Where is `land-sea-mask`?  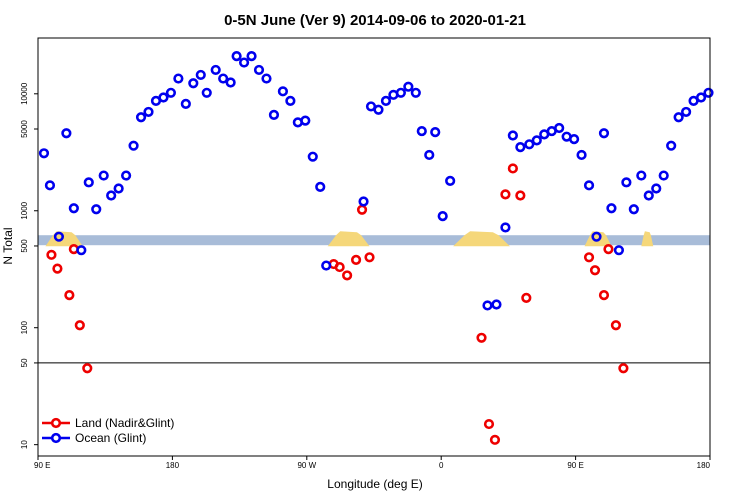
land-sea-mask is located at coordinates (374, 239).